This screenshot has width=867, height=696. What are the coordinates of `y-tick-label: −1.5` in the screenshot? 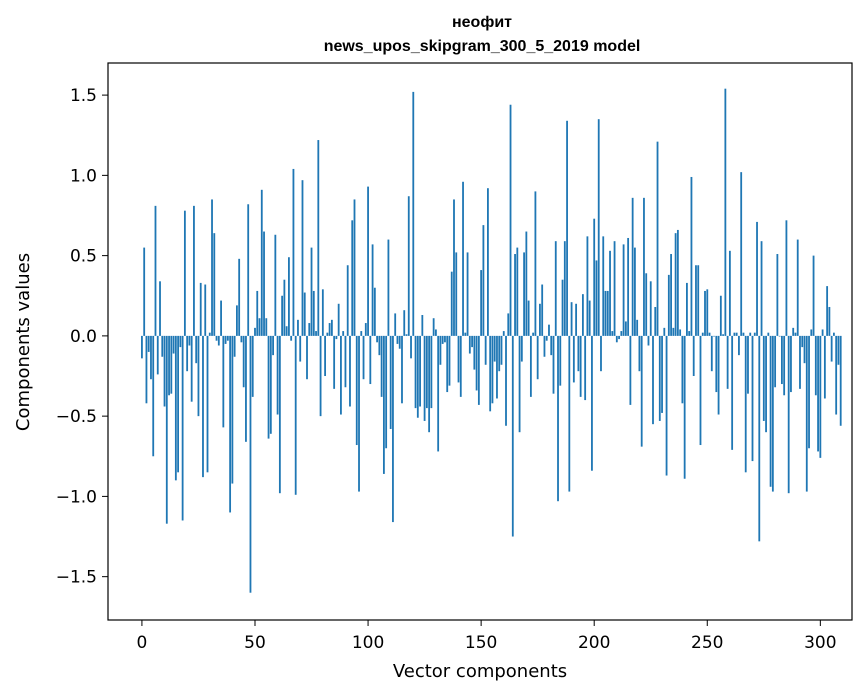 It's located at (76, 578).